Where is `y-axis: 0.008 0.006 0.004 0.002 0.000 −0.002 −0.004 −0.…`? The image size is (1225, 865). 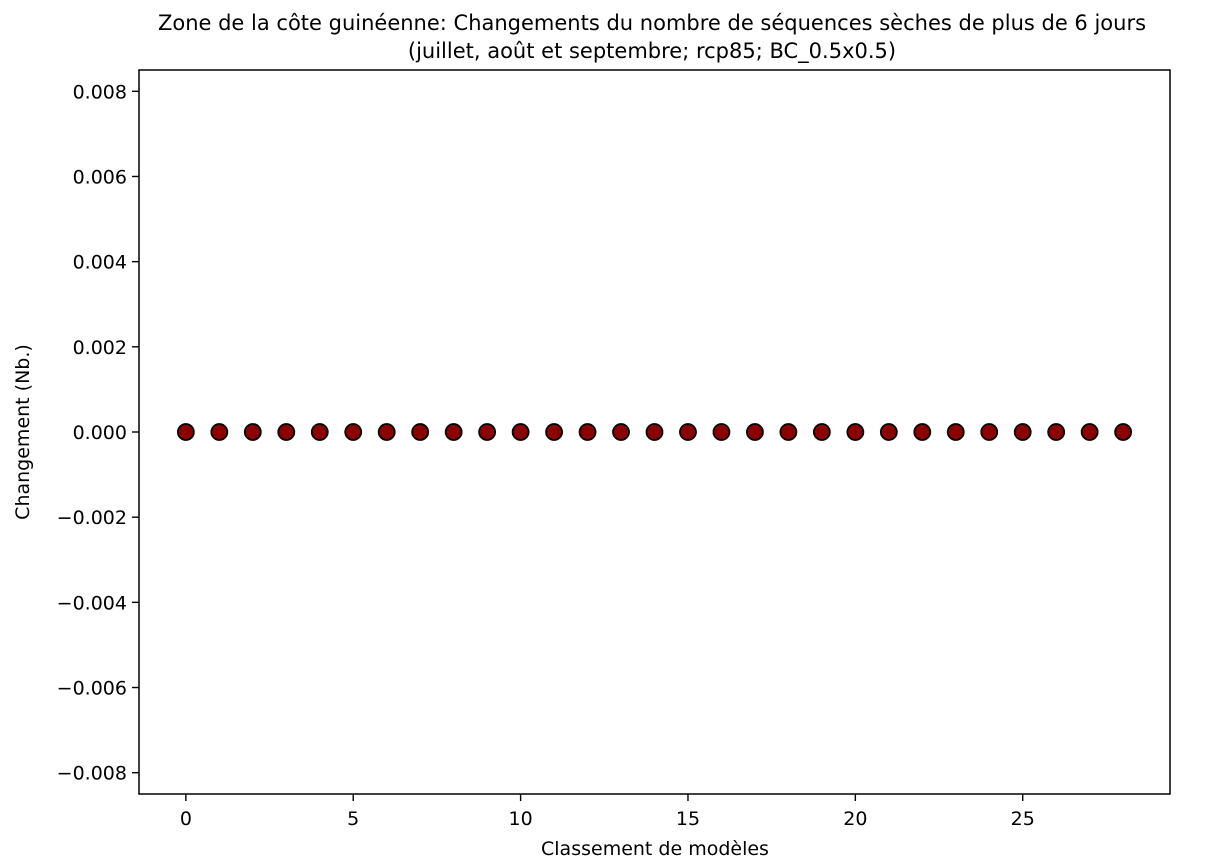 y-axis: 0.008 0.006 0.004 0.002 0.000 −0.002 −0.004 −0.… is located at coordinates (98, 433).